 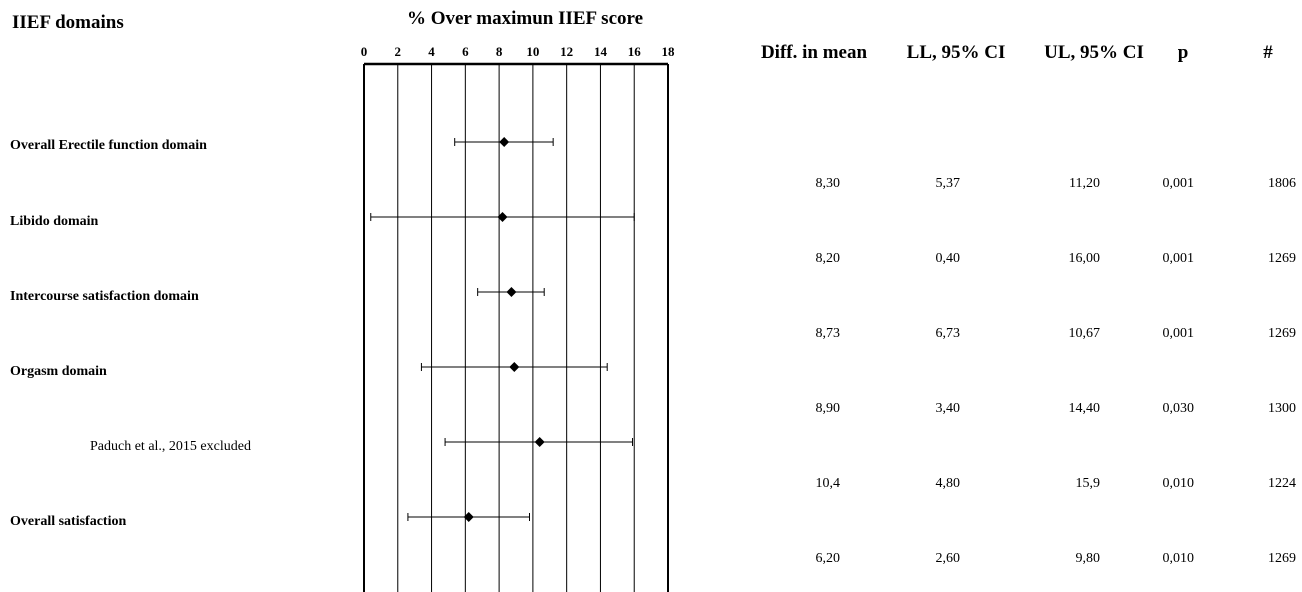 What do you see at coordinates (398, 51) in the screenshot?
I see `x-tick-label: 2` at bounding box center [398, 51].